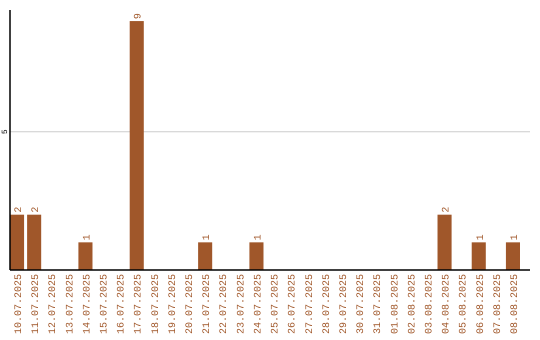  I want to click on x-tick-label: 24.07.2025, so click(258, 304).